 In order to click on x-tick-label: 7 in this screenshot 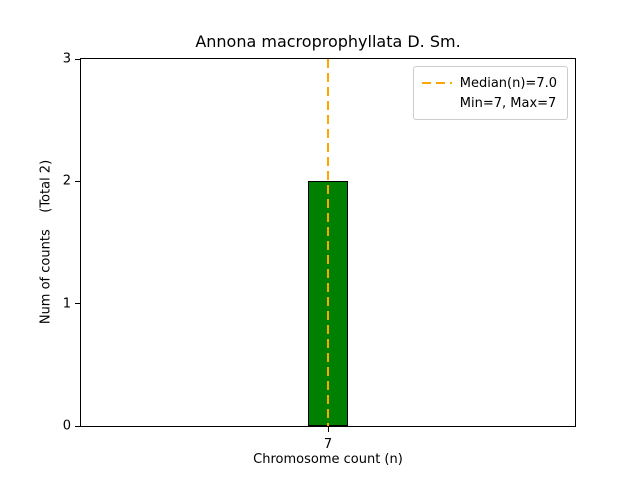, I will do `click(328, 444)`.